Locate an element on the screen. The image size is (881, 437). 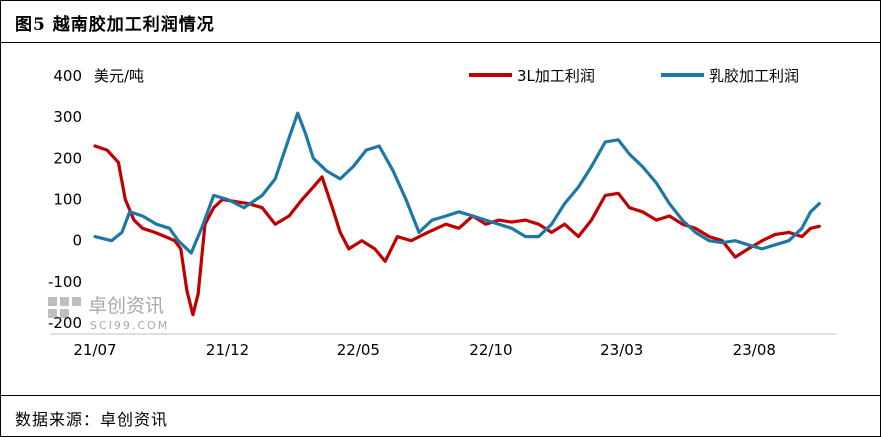
source-note: 数据来源：卓创资讯 is located at coordinates (92, 419).